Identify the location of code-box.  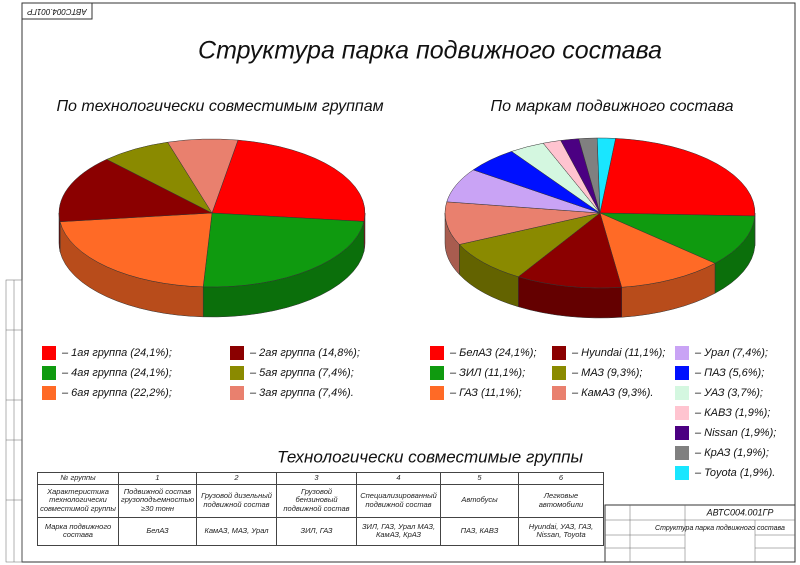
(57, 11).